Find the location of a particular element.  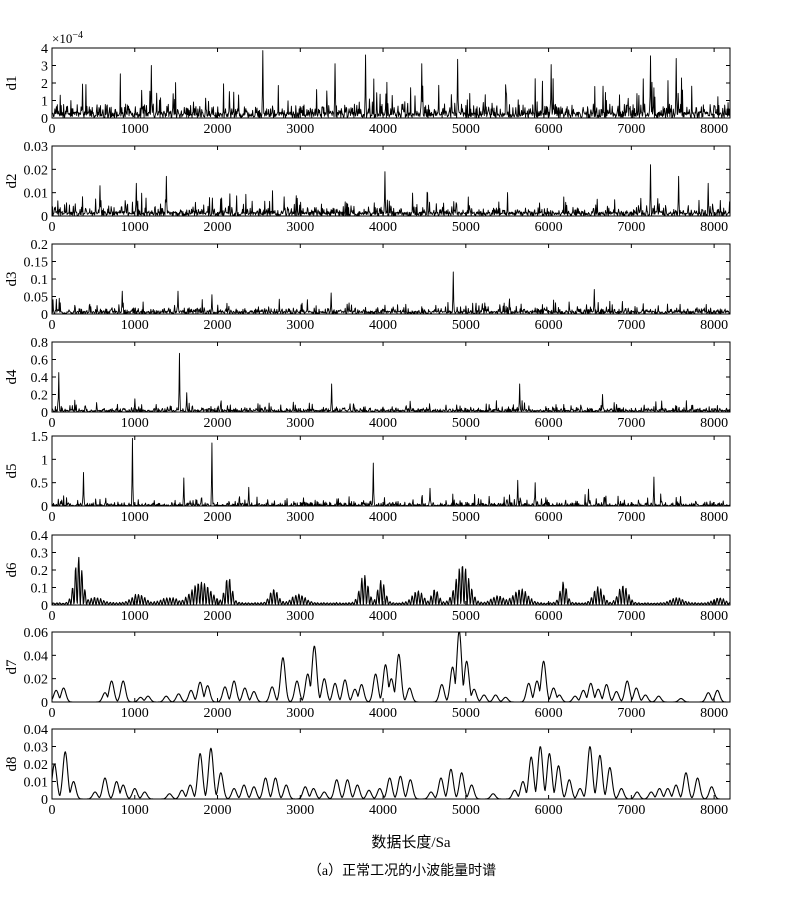

y-tick-label: 0.06 is located at coordinates (36, 633).